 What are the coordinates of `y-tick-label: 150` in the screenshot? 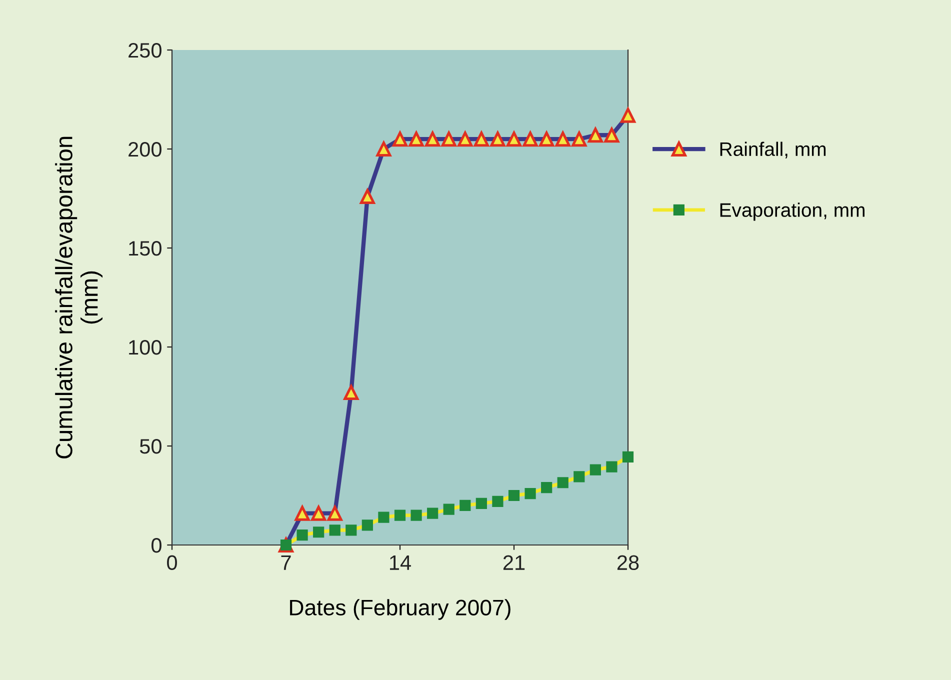 It's located at (145, 248).